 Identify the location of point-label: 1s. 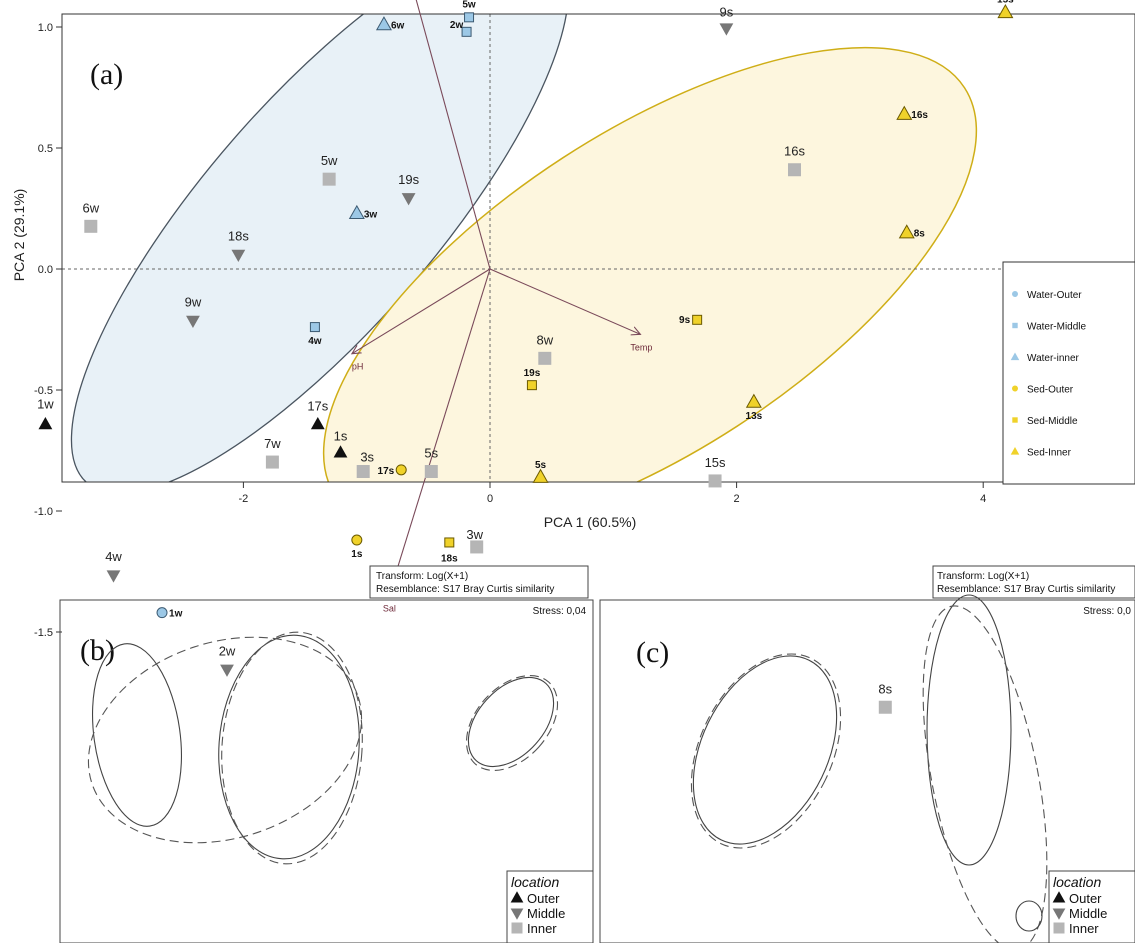
(357, 554).